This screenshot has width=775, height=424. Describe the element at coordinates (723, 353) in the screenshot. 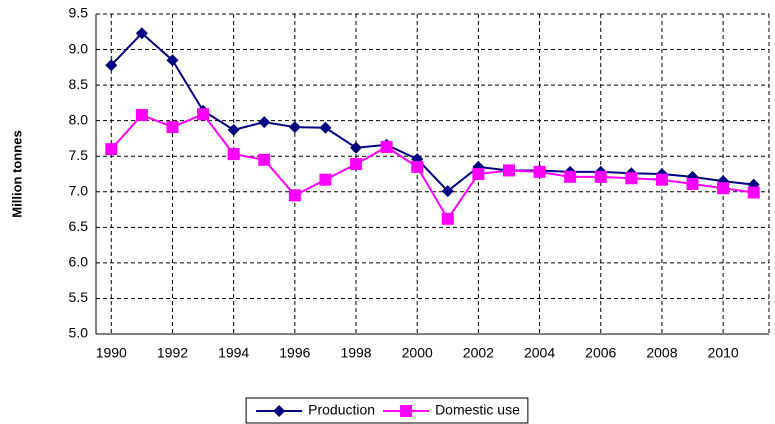

I see `x-tick-label: 2010` at that location.